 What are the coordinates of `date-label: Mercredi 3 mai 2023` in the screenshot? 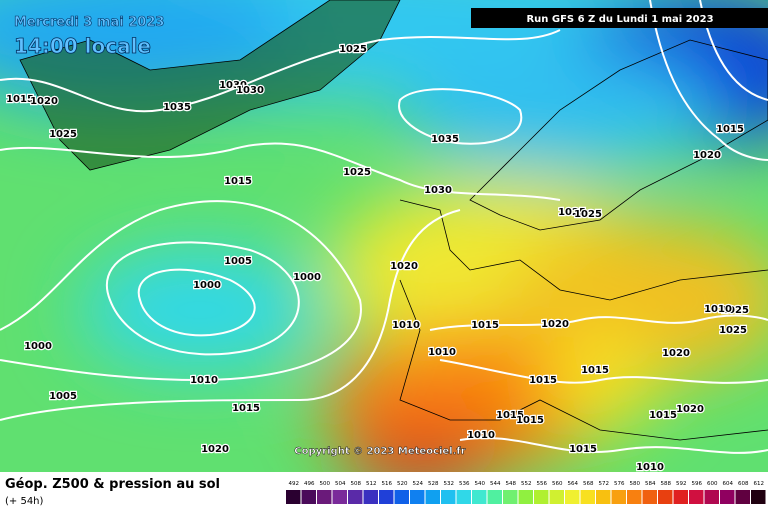 It's located at (89, 22).